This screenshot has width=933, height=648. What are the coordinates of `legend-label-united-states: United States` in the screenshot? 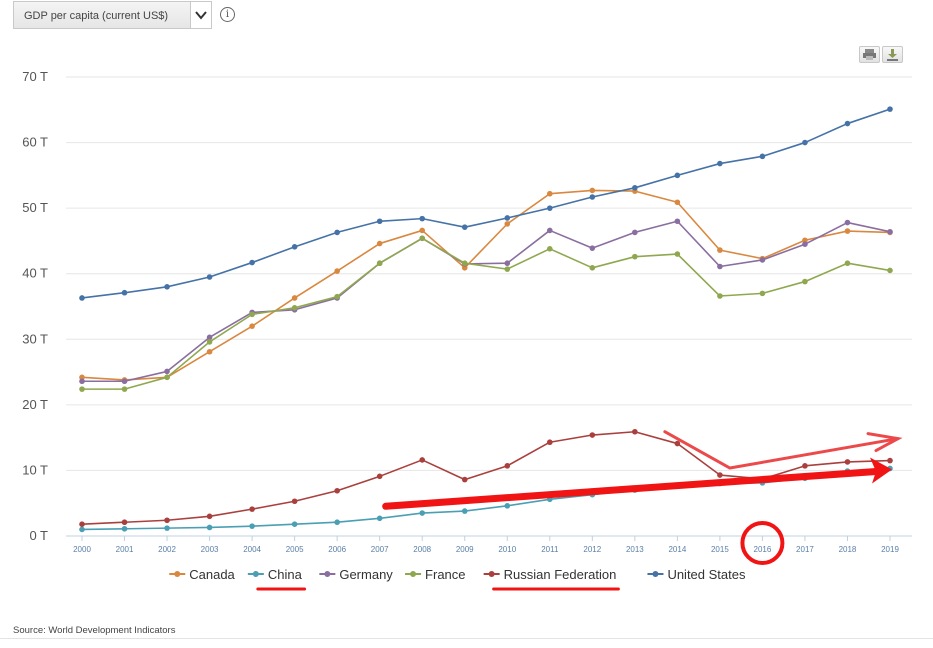 It's located at (706, 574).